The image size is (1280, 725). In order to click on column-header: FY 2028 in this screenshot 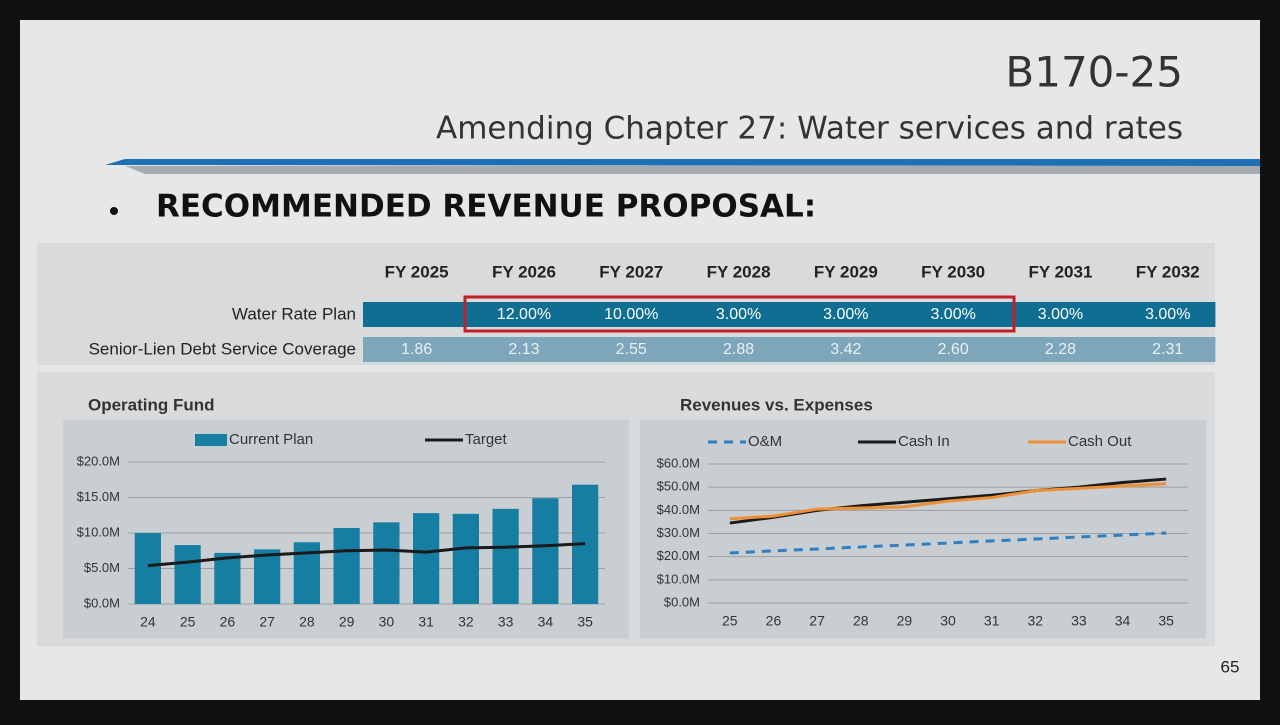, I will do `click(739, 271)`.